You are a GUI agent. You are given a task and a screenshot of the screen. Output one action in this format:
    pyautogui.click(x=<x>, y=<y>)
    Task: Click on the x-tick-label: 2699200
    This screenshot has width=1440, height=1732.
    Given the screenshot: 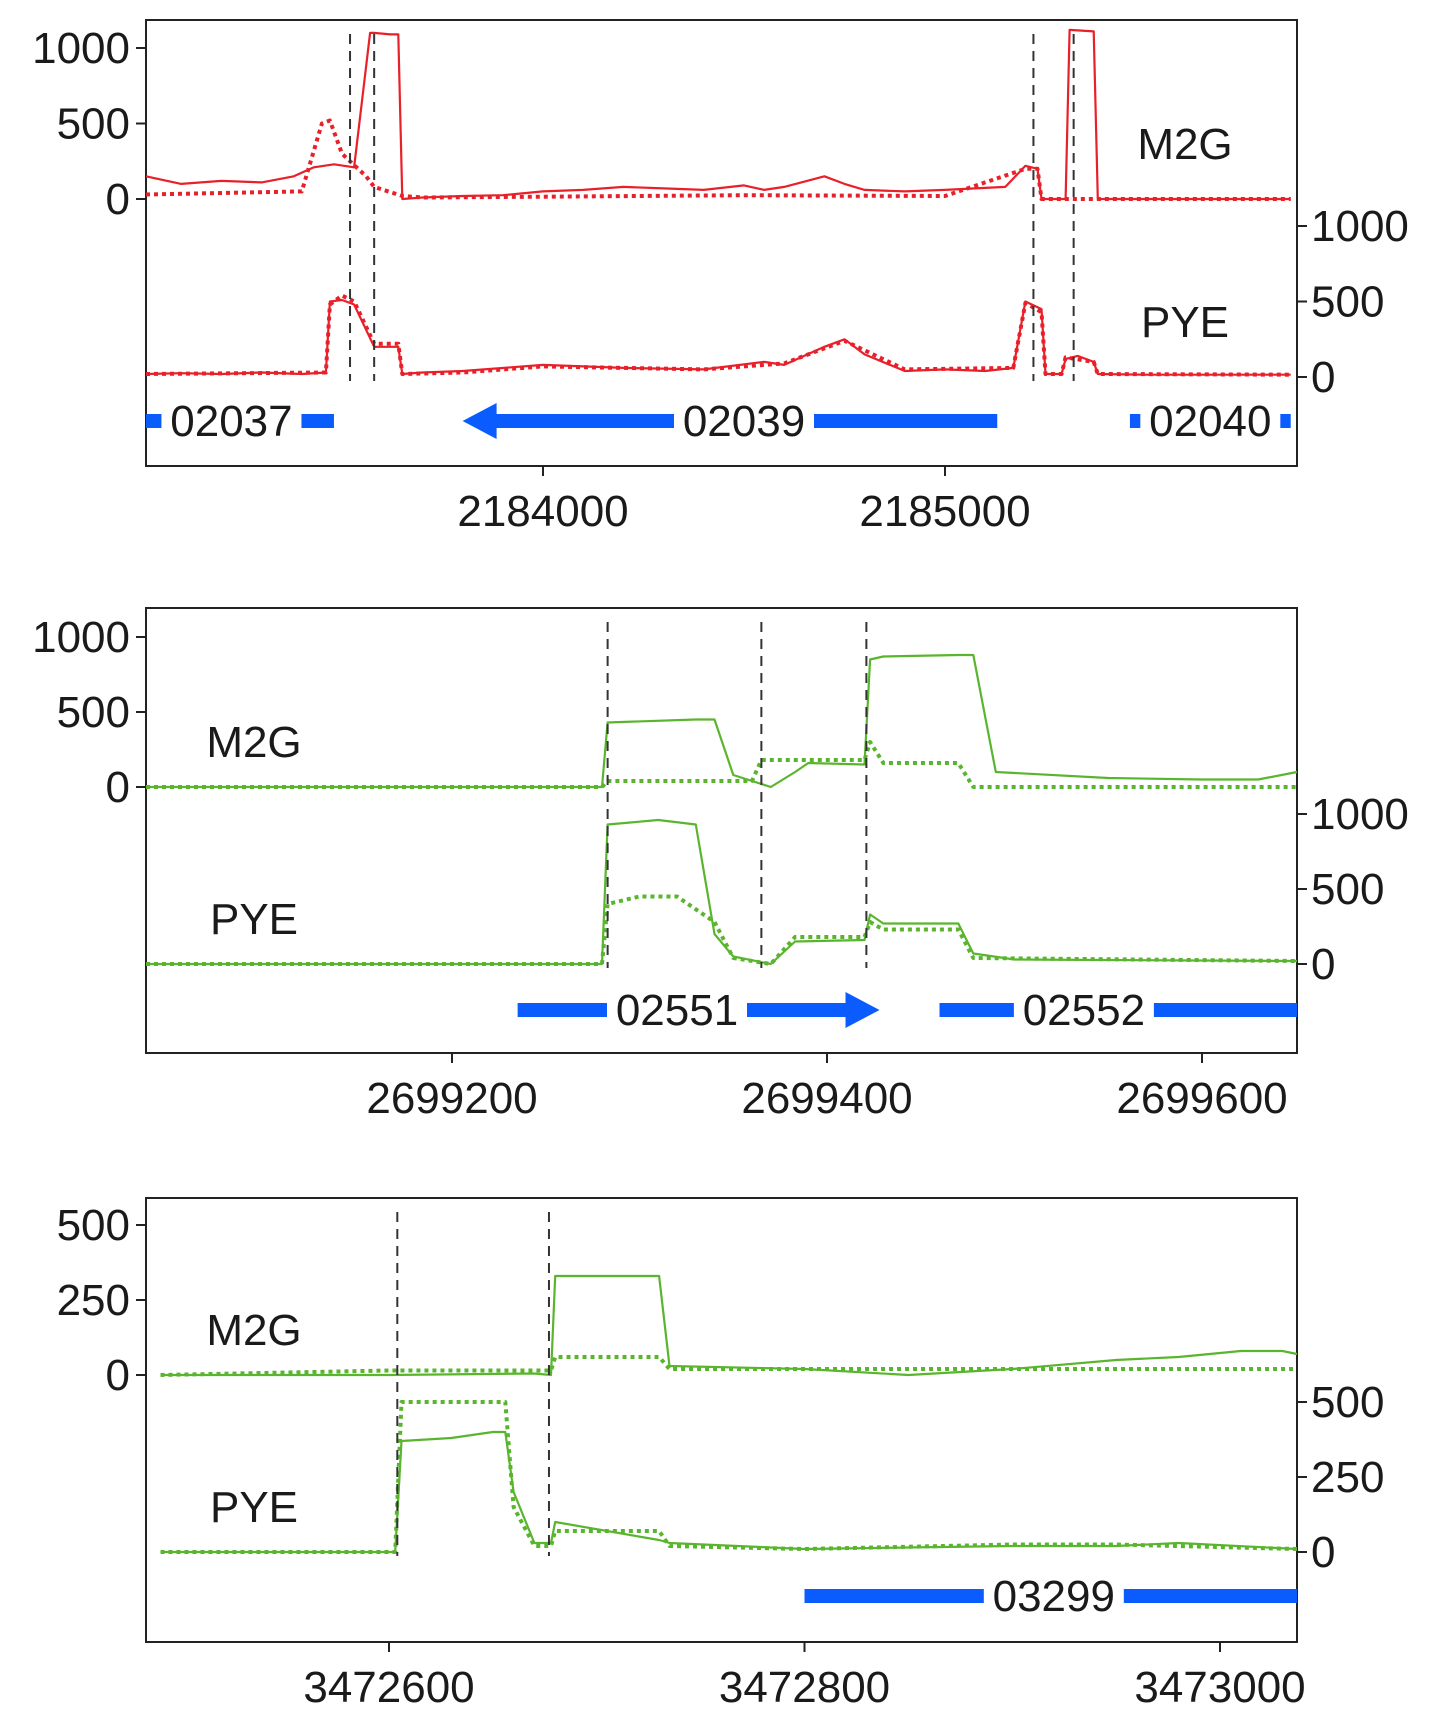 What is the action you would take?
    pyautogui.click(x=451, y=1098)
    